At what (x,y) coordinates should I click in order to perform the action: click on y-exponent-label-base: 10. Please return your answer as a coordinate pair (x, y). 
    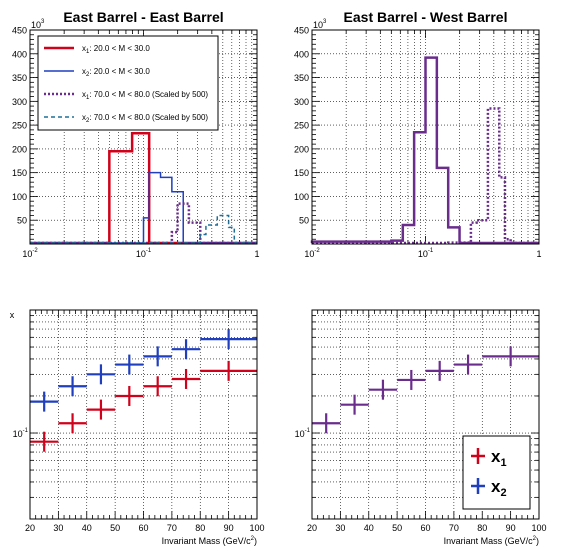
    Looking at the image, I should click on (318, 25).